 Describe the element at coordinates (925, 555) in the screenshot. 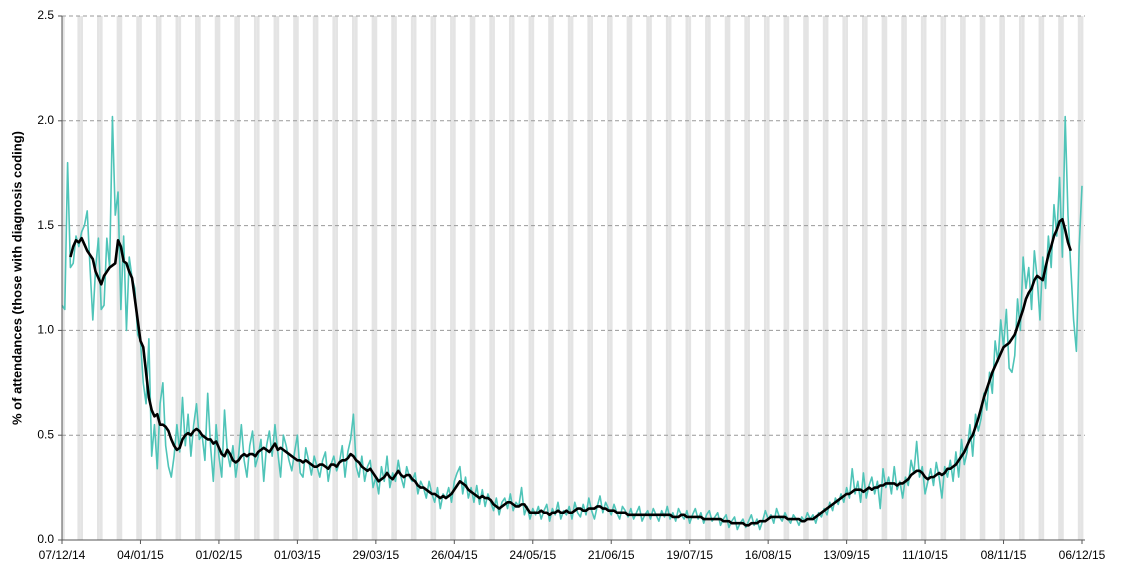

I see `x-tick-label: 11/10/15` at that location.